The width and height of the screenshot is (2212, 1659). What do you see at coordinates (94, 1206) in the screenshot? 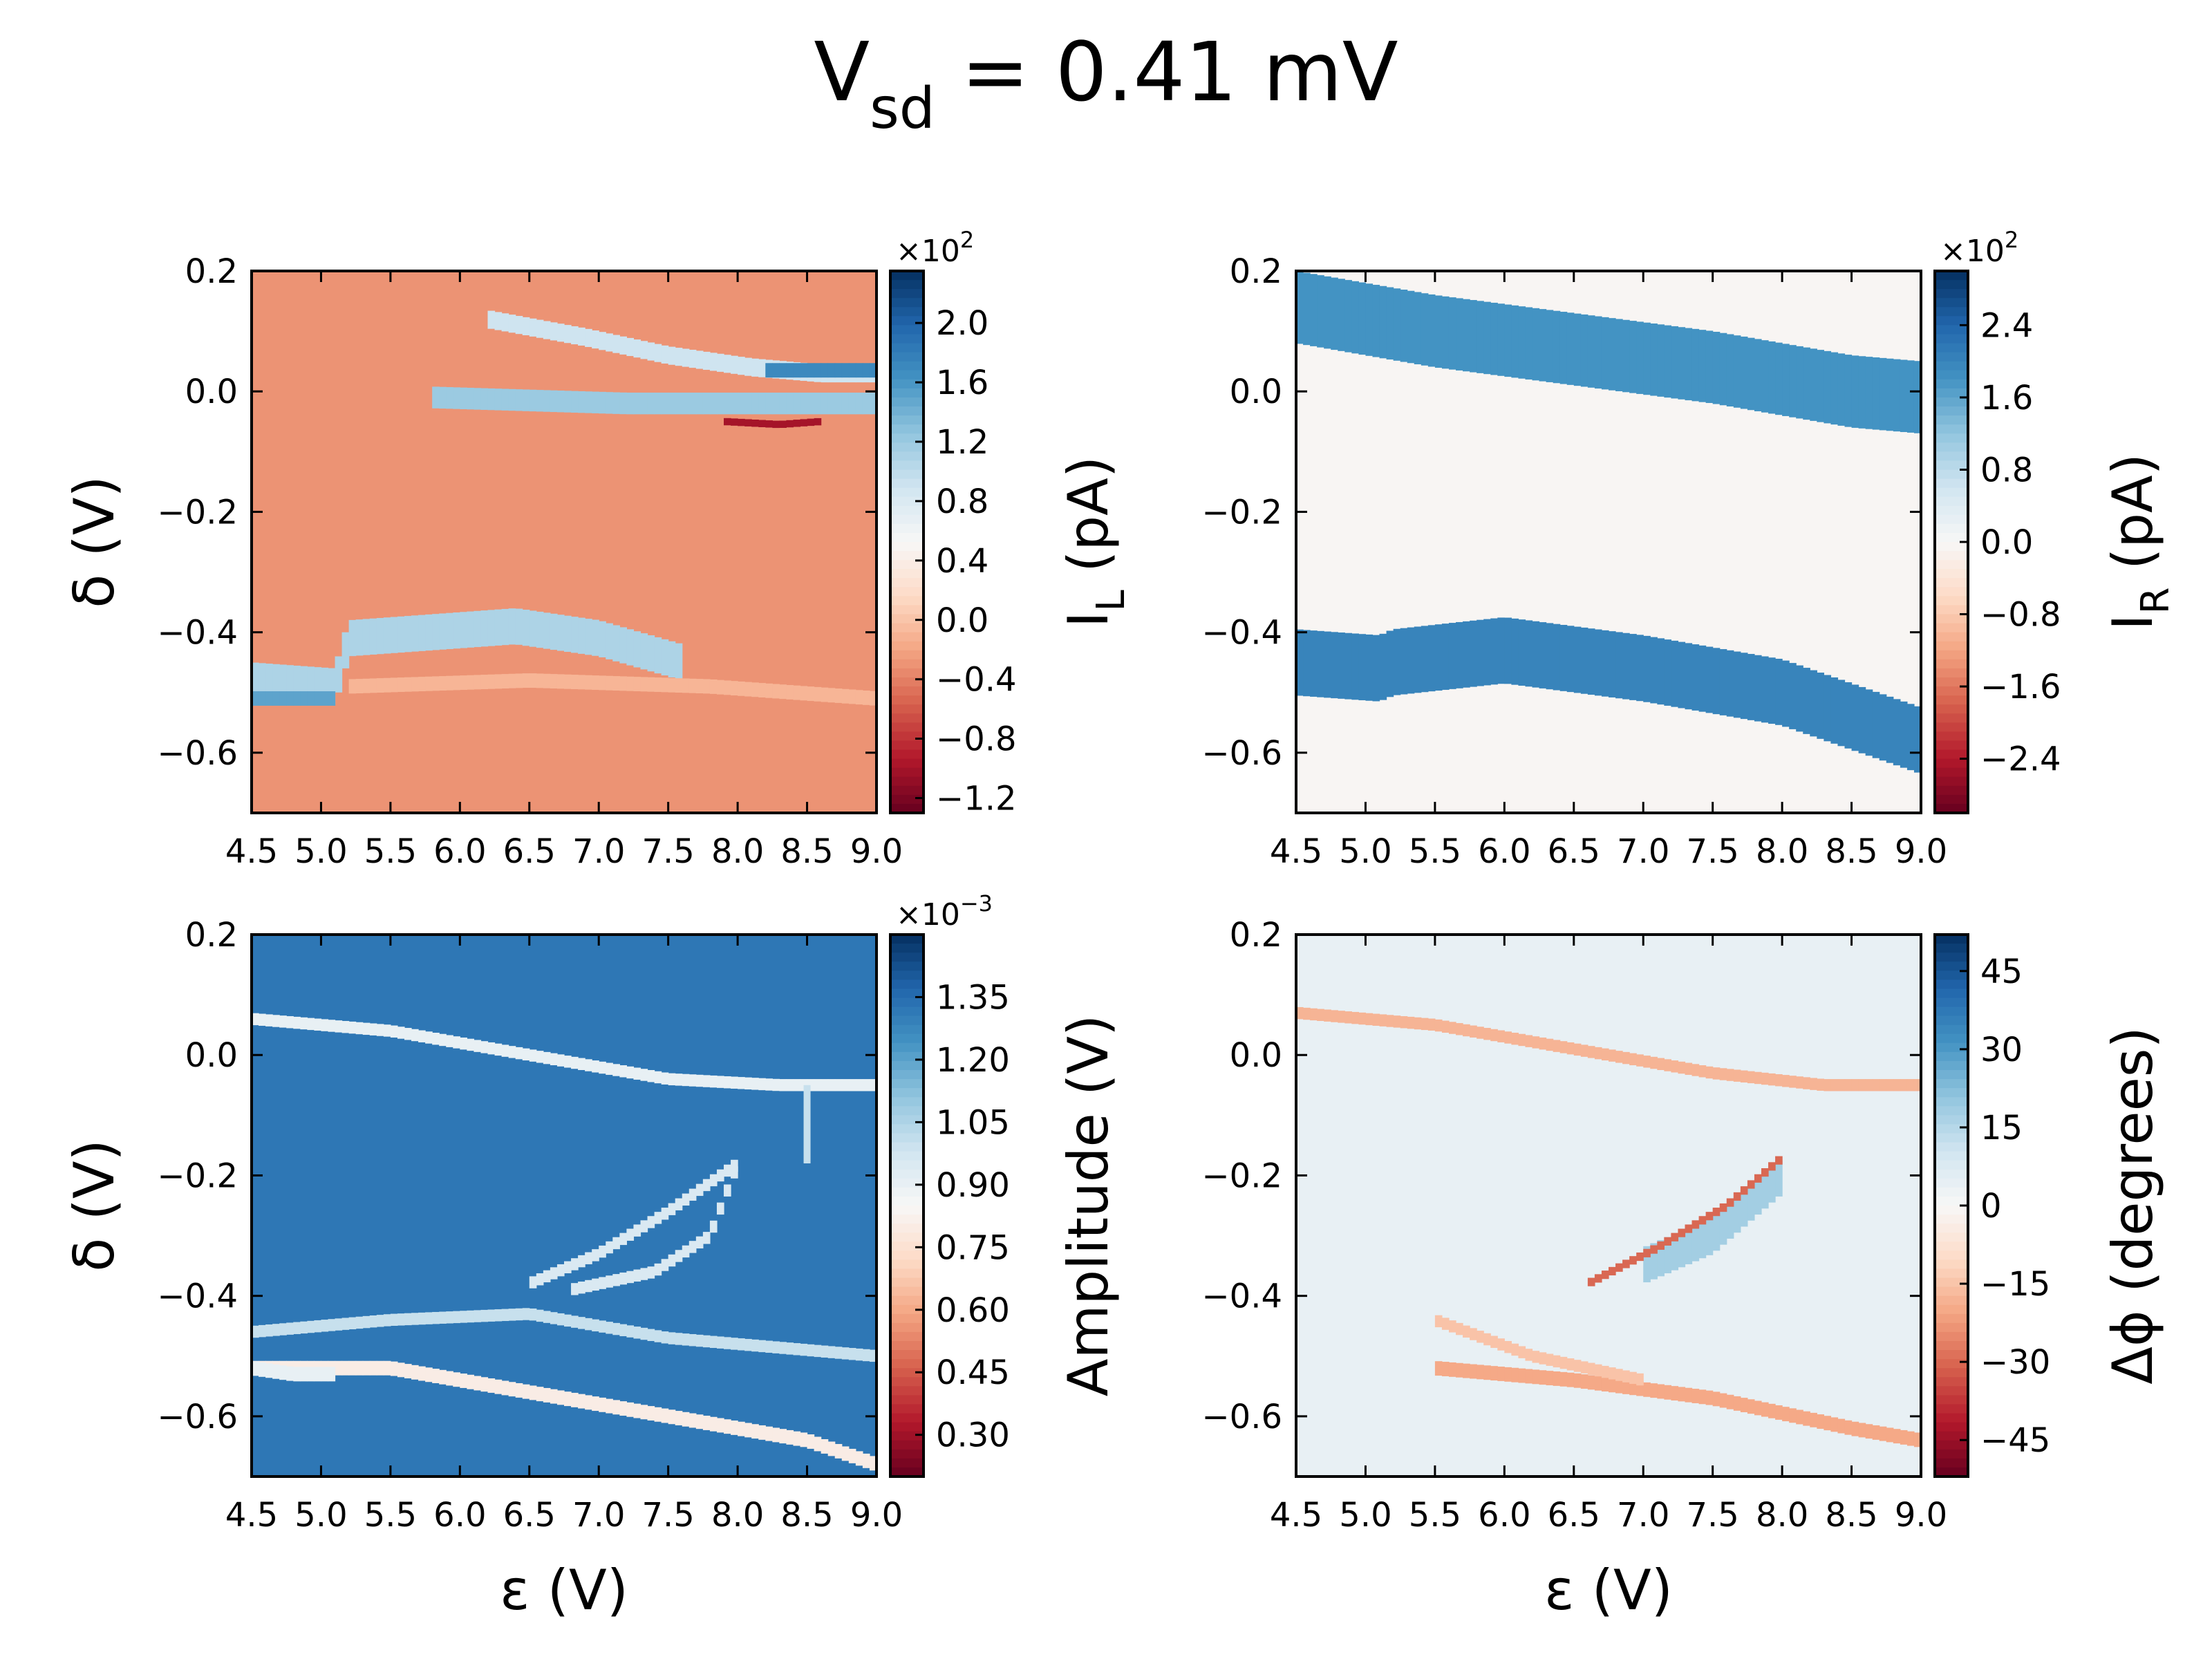
I see `y-axis-label: δ (V)` at bounding box center [94, 1206].